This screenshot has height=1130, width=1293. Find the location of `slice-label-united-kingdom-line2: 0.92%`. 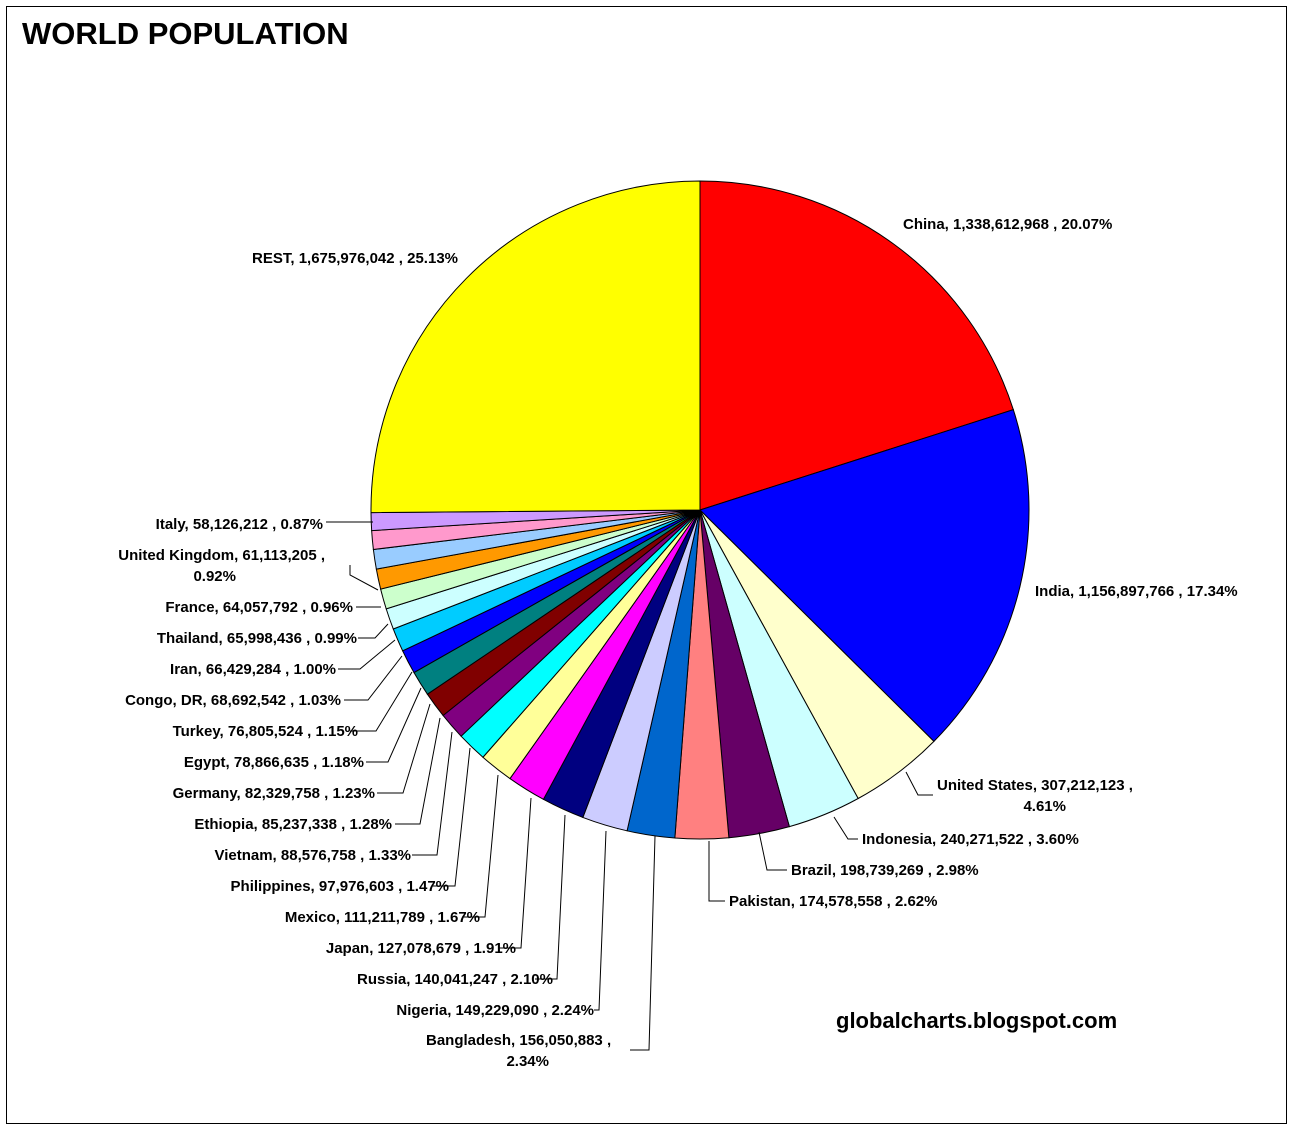

slice-label-united-kingdom-line2: 0.92% is located at coordinates (214, 576).